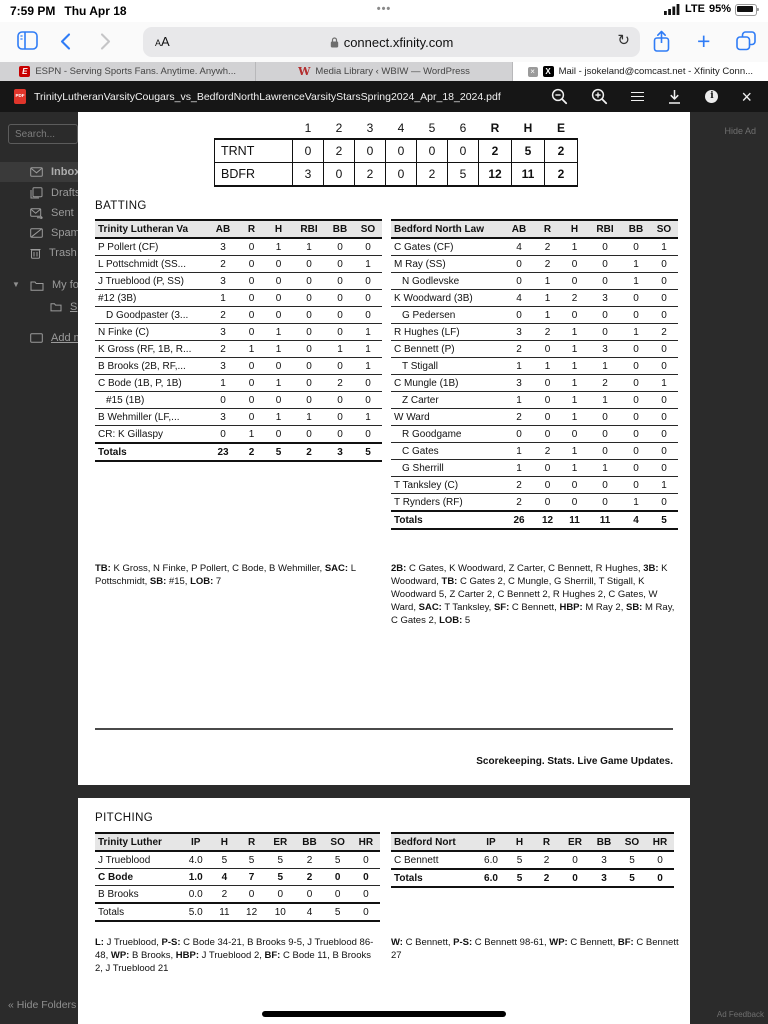 The image size is (768, 1024). Describe the element at coordinates (638, 96) in the screenshot. I see `menu-icon` at that location.